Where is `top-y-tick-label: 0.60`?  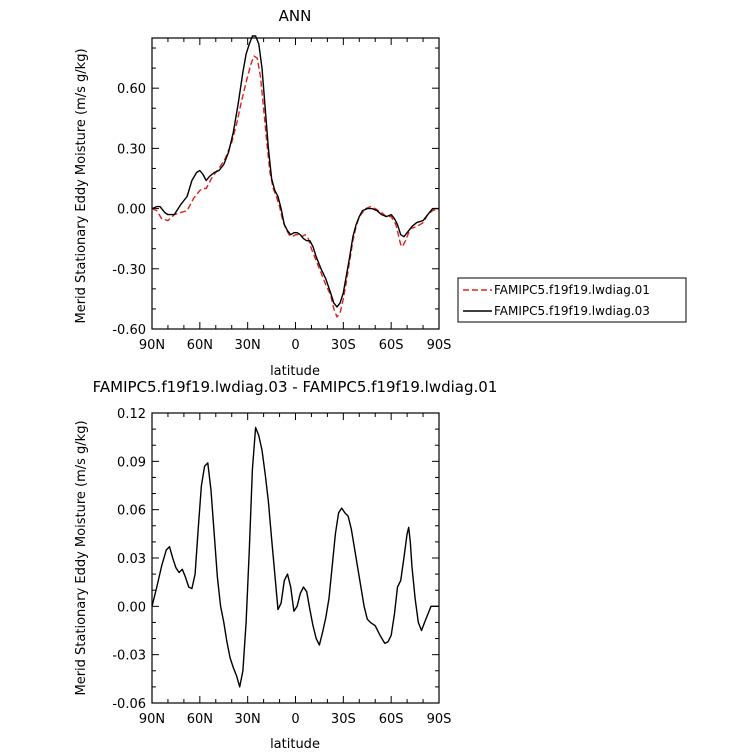 top-y-tick-label: 0.60 is located at coordinates (131, 89).